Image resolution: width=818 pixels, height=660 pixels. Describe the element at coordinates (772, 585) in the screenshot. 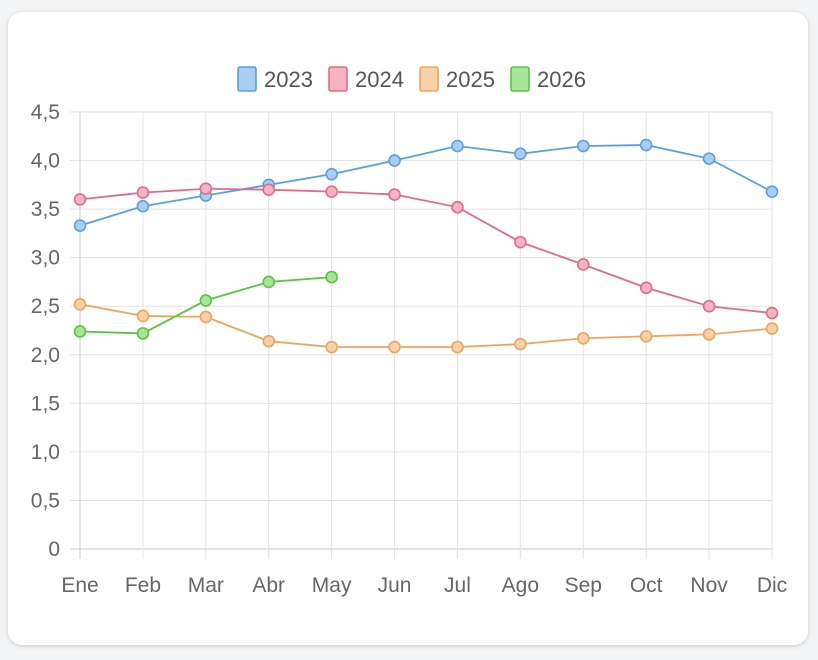

I see `x-tick-label: Dic` at that location.